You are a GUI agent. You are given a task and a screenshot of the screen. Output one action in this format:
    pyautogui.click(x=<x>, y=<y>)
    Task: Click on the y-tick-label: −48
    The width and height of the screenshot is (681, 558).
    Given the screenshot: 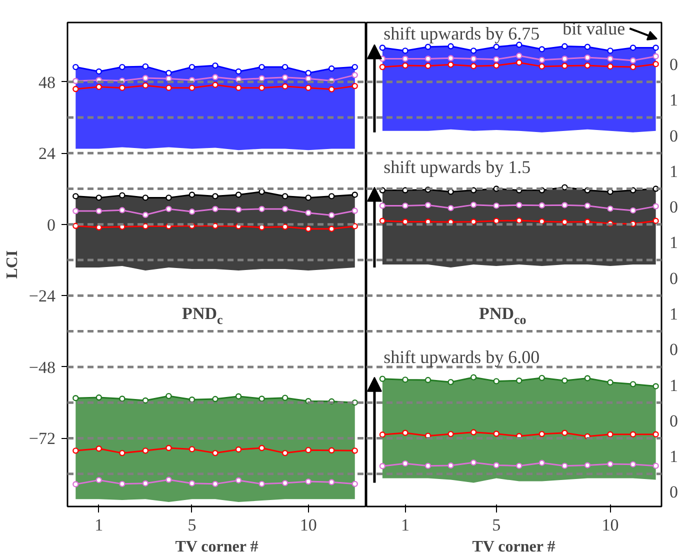 What is the action you would take?
    pyautogui.click(x=42, y=367)
    